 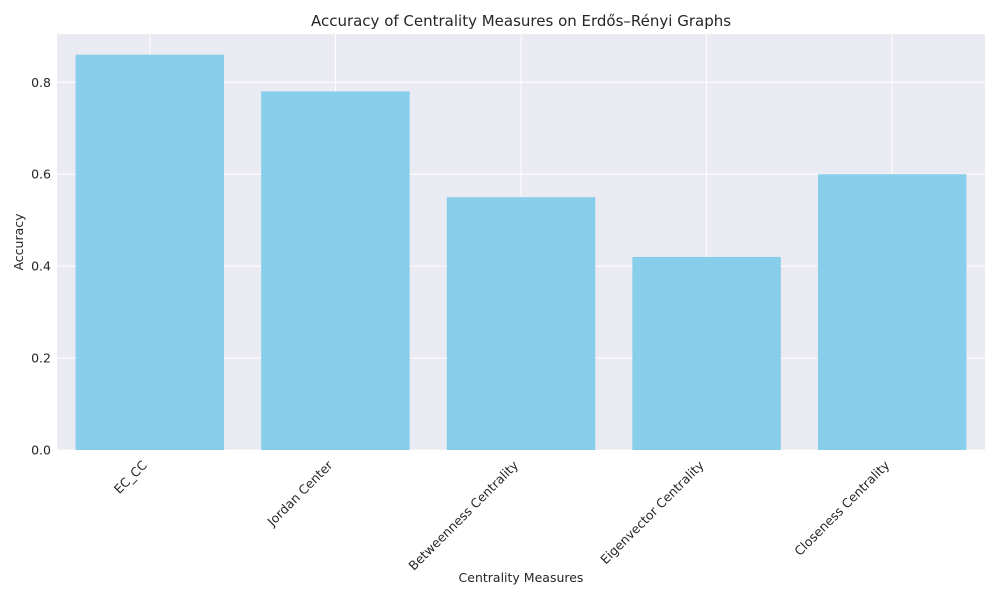 What do you see at coordinates (842, 508) in the screenshot?
I see `x-tick-label: Closeness Centrality` at bounding box center [842, 508].